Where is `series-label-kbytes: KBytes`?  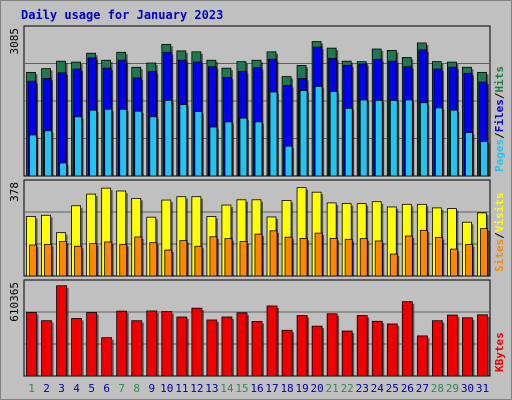
series-label-kbytes: KBytes is located at coordinates (499, 352).